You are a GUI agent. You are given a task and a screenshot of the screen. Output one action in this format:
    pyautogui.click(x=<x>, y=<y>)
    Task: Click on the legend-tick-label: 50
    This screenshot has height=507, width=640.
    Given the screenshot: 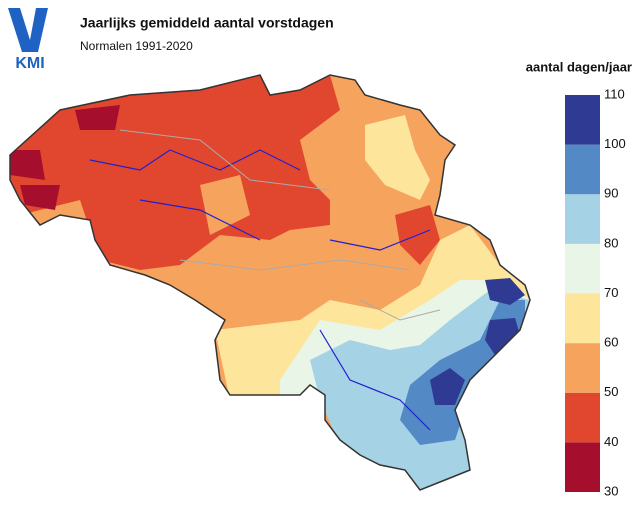 What is the action you would take?
    pyautogui.click(x=611, y=391)
    